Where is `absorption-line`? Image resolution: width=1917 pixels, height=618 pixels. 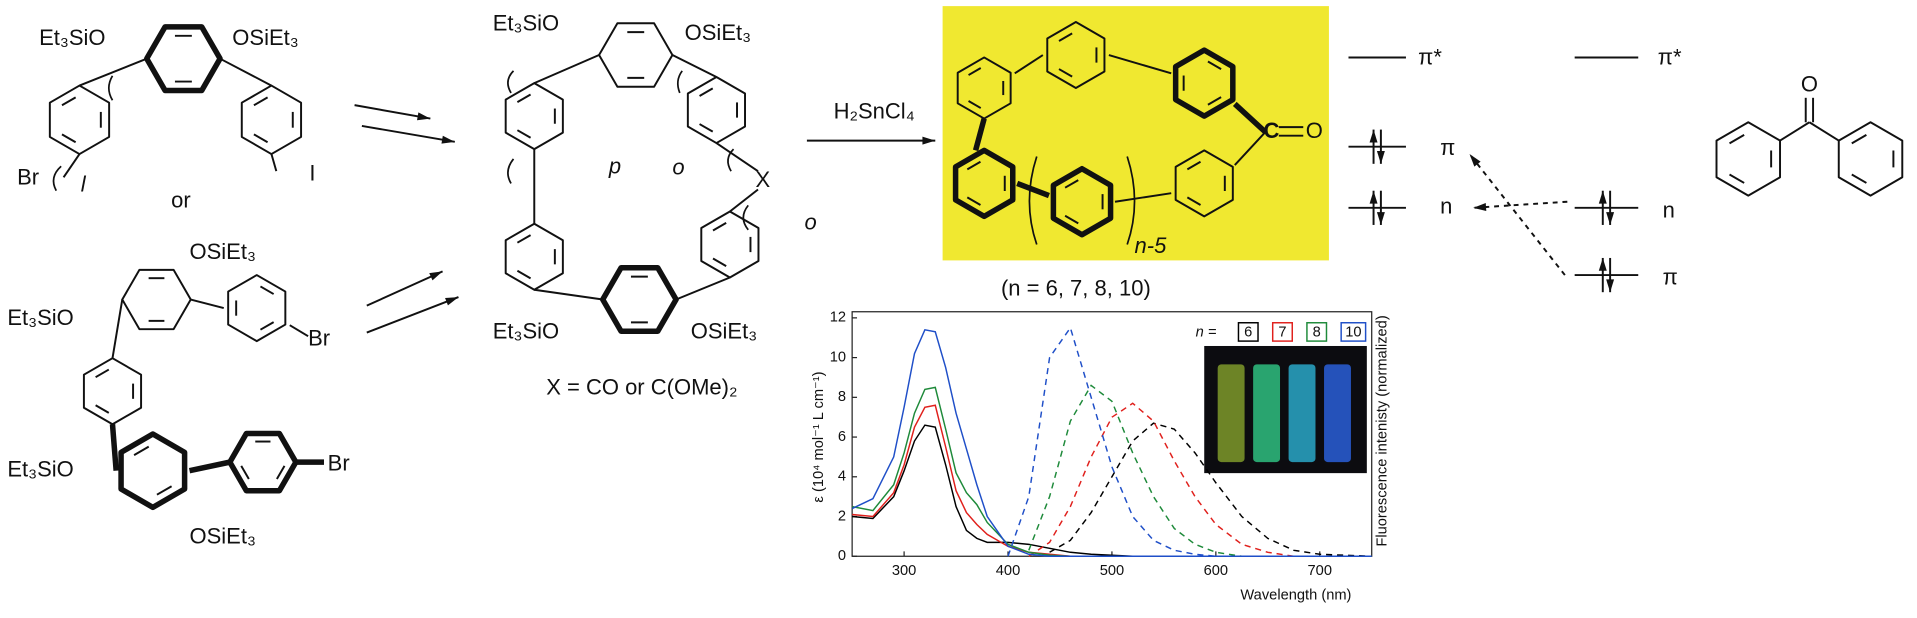 absorption-line is located at coordinates (1111, 442).